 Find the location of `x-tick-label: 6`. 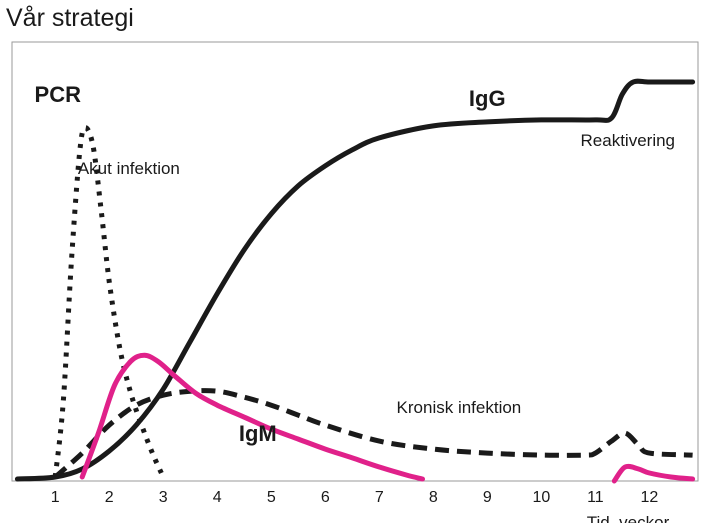

x-tick-label: 6 is located at coordinates (325, 497).